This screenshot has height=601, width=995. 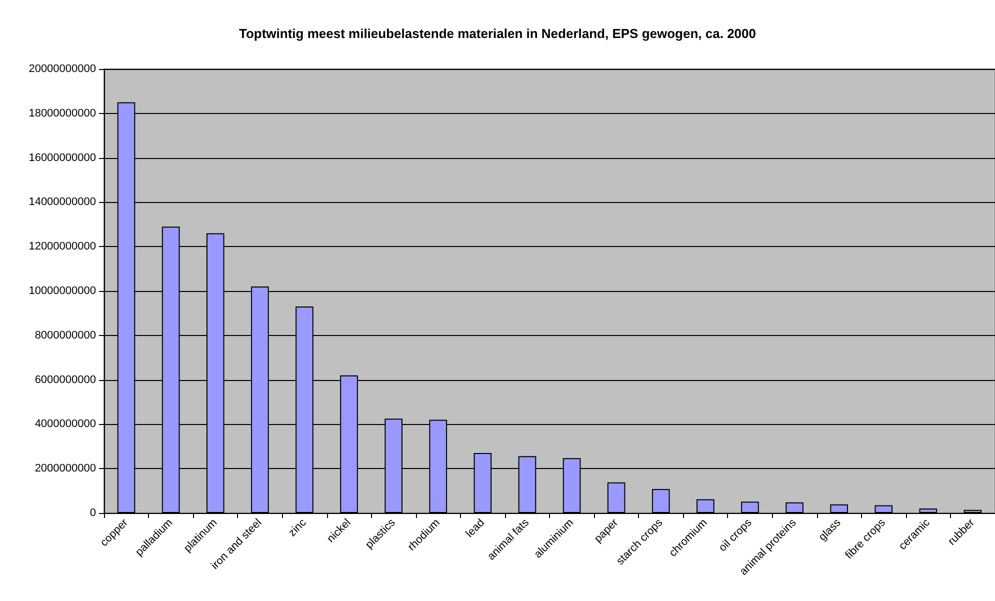 What do you see at coordinates (298, 528) in the screenshot?
I see `x-tick-label: zinc` at bounding box center [298, 528].